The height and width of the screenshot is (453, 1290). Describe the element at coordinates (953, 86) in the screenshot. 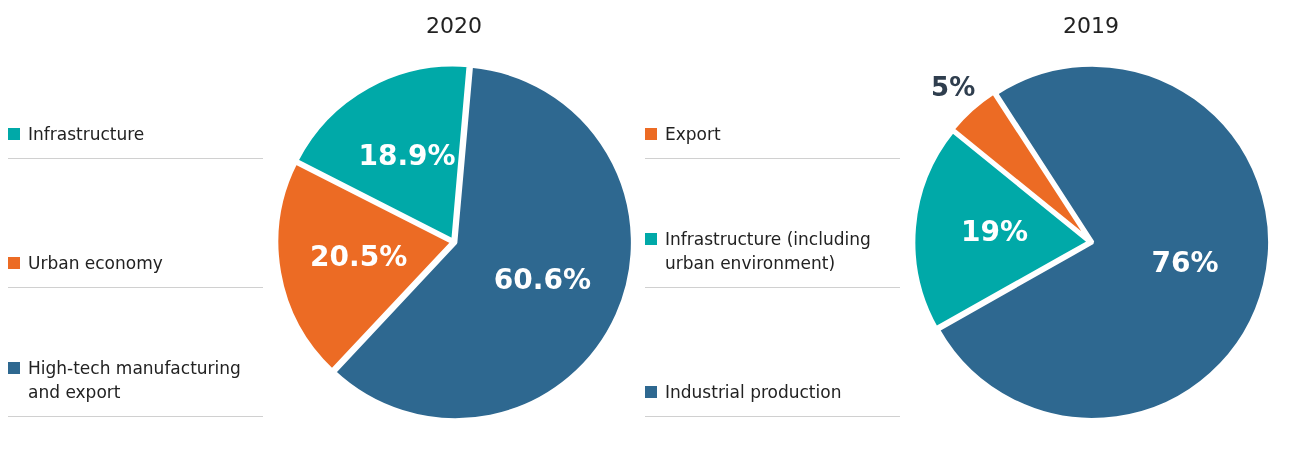

I see `data-label: 5%` at that location.